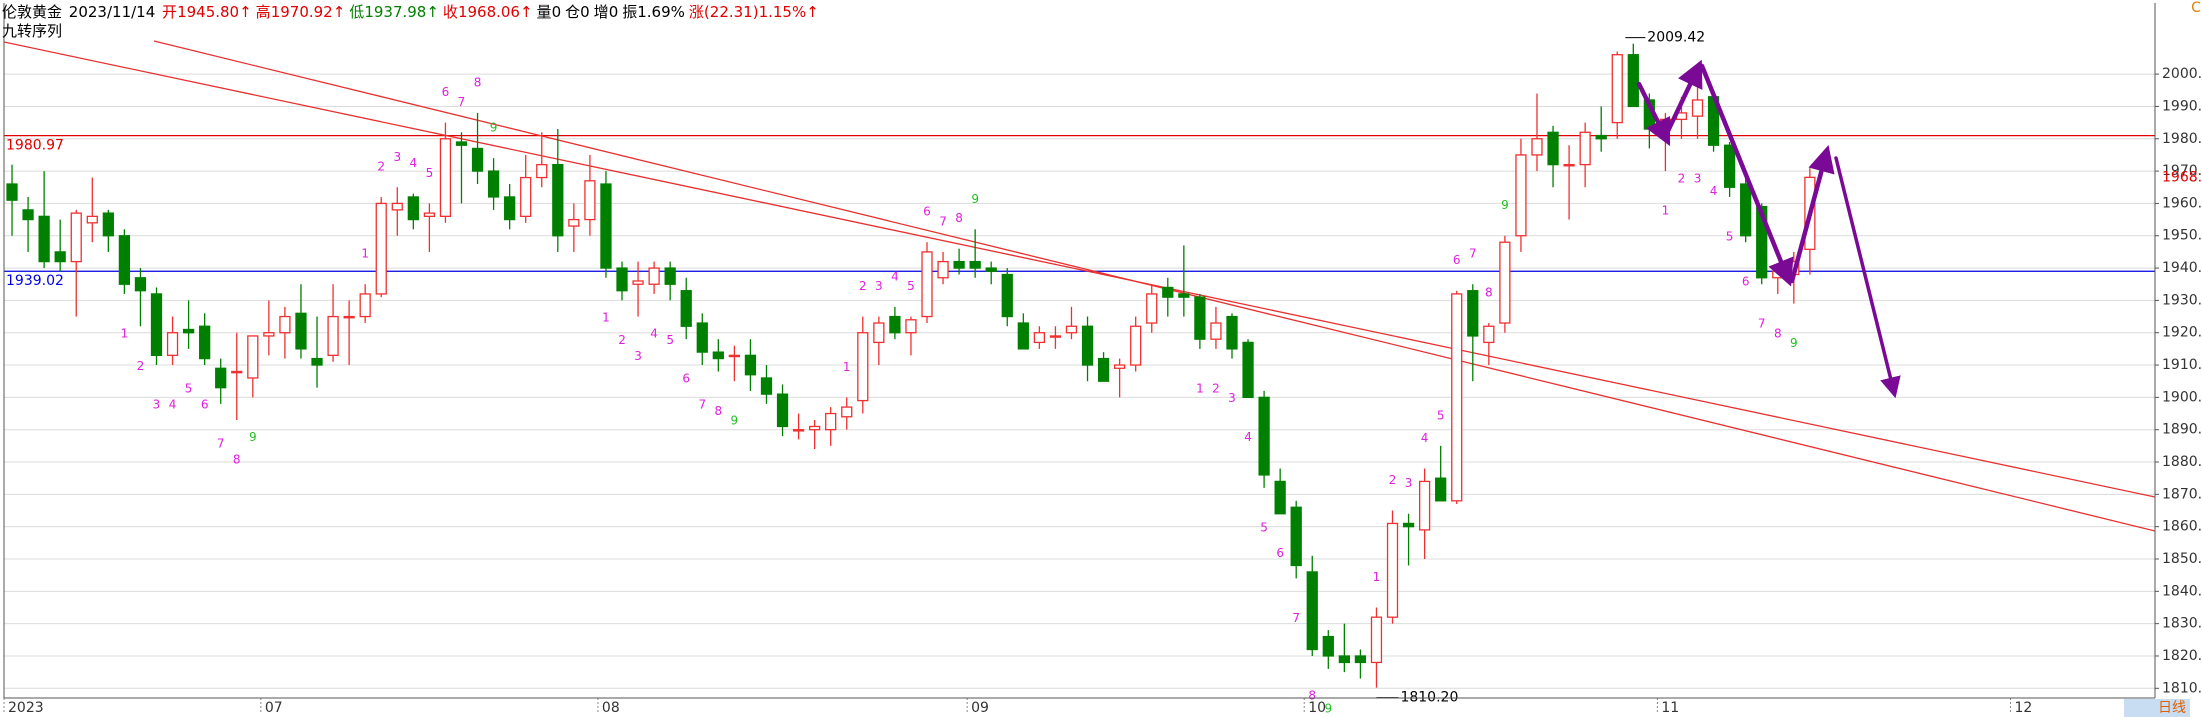 Image resolution: width=2202 pixels, height=717 pixels. Describe the element at coordinates (489, 12) in the screenshot. I see `header-item: 收1968.06↑` at that location.